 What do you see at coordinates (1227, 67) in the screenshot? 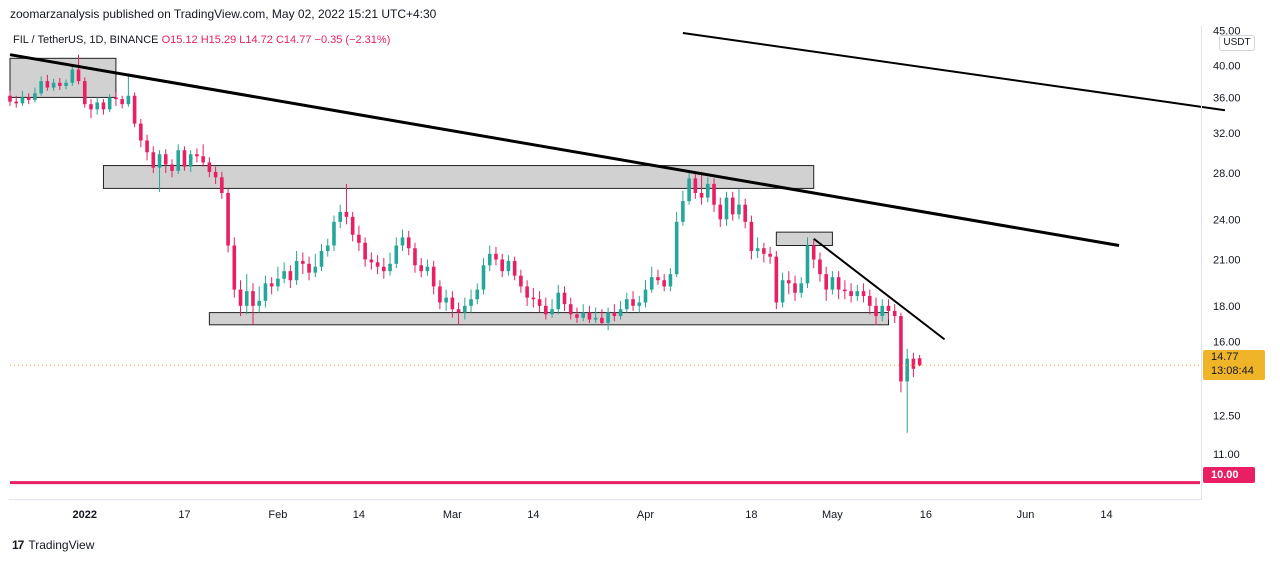
I see `y-tick-label: 40.00` at bounding box center [1227, 67].